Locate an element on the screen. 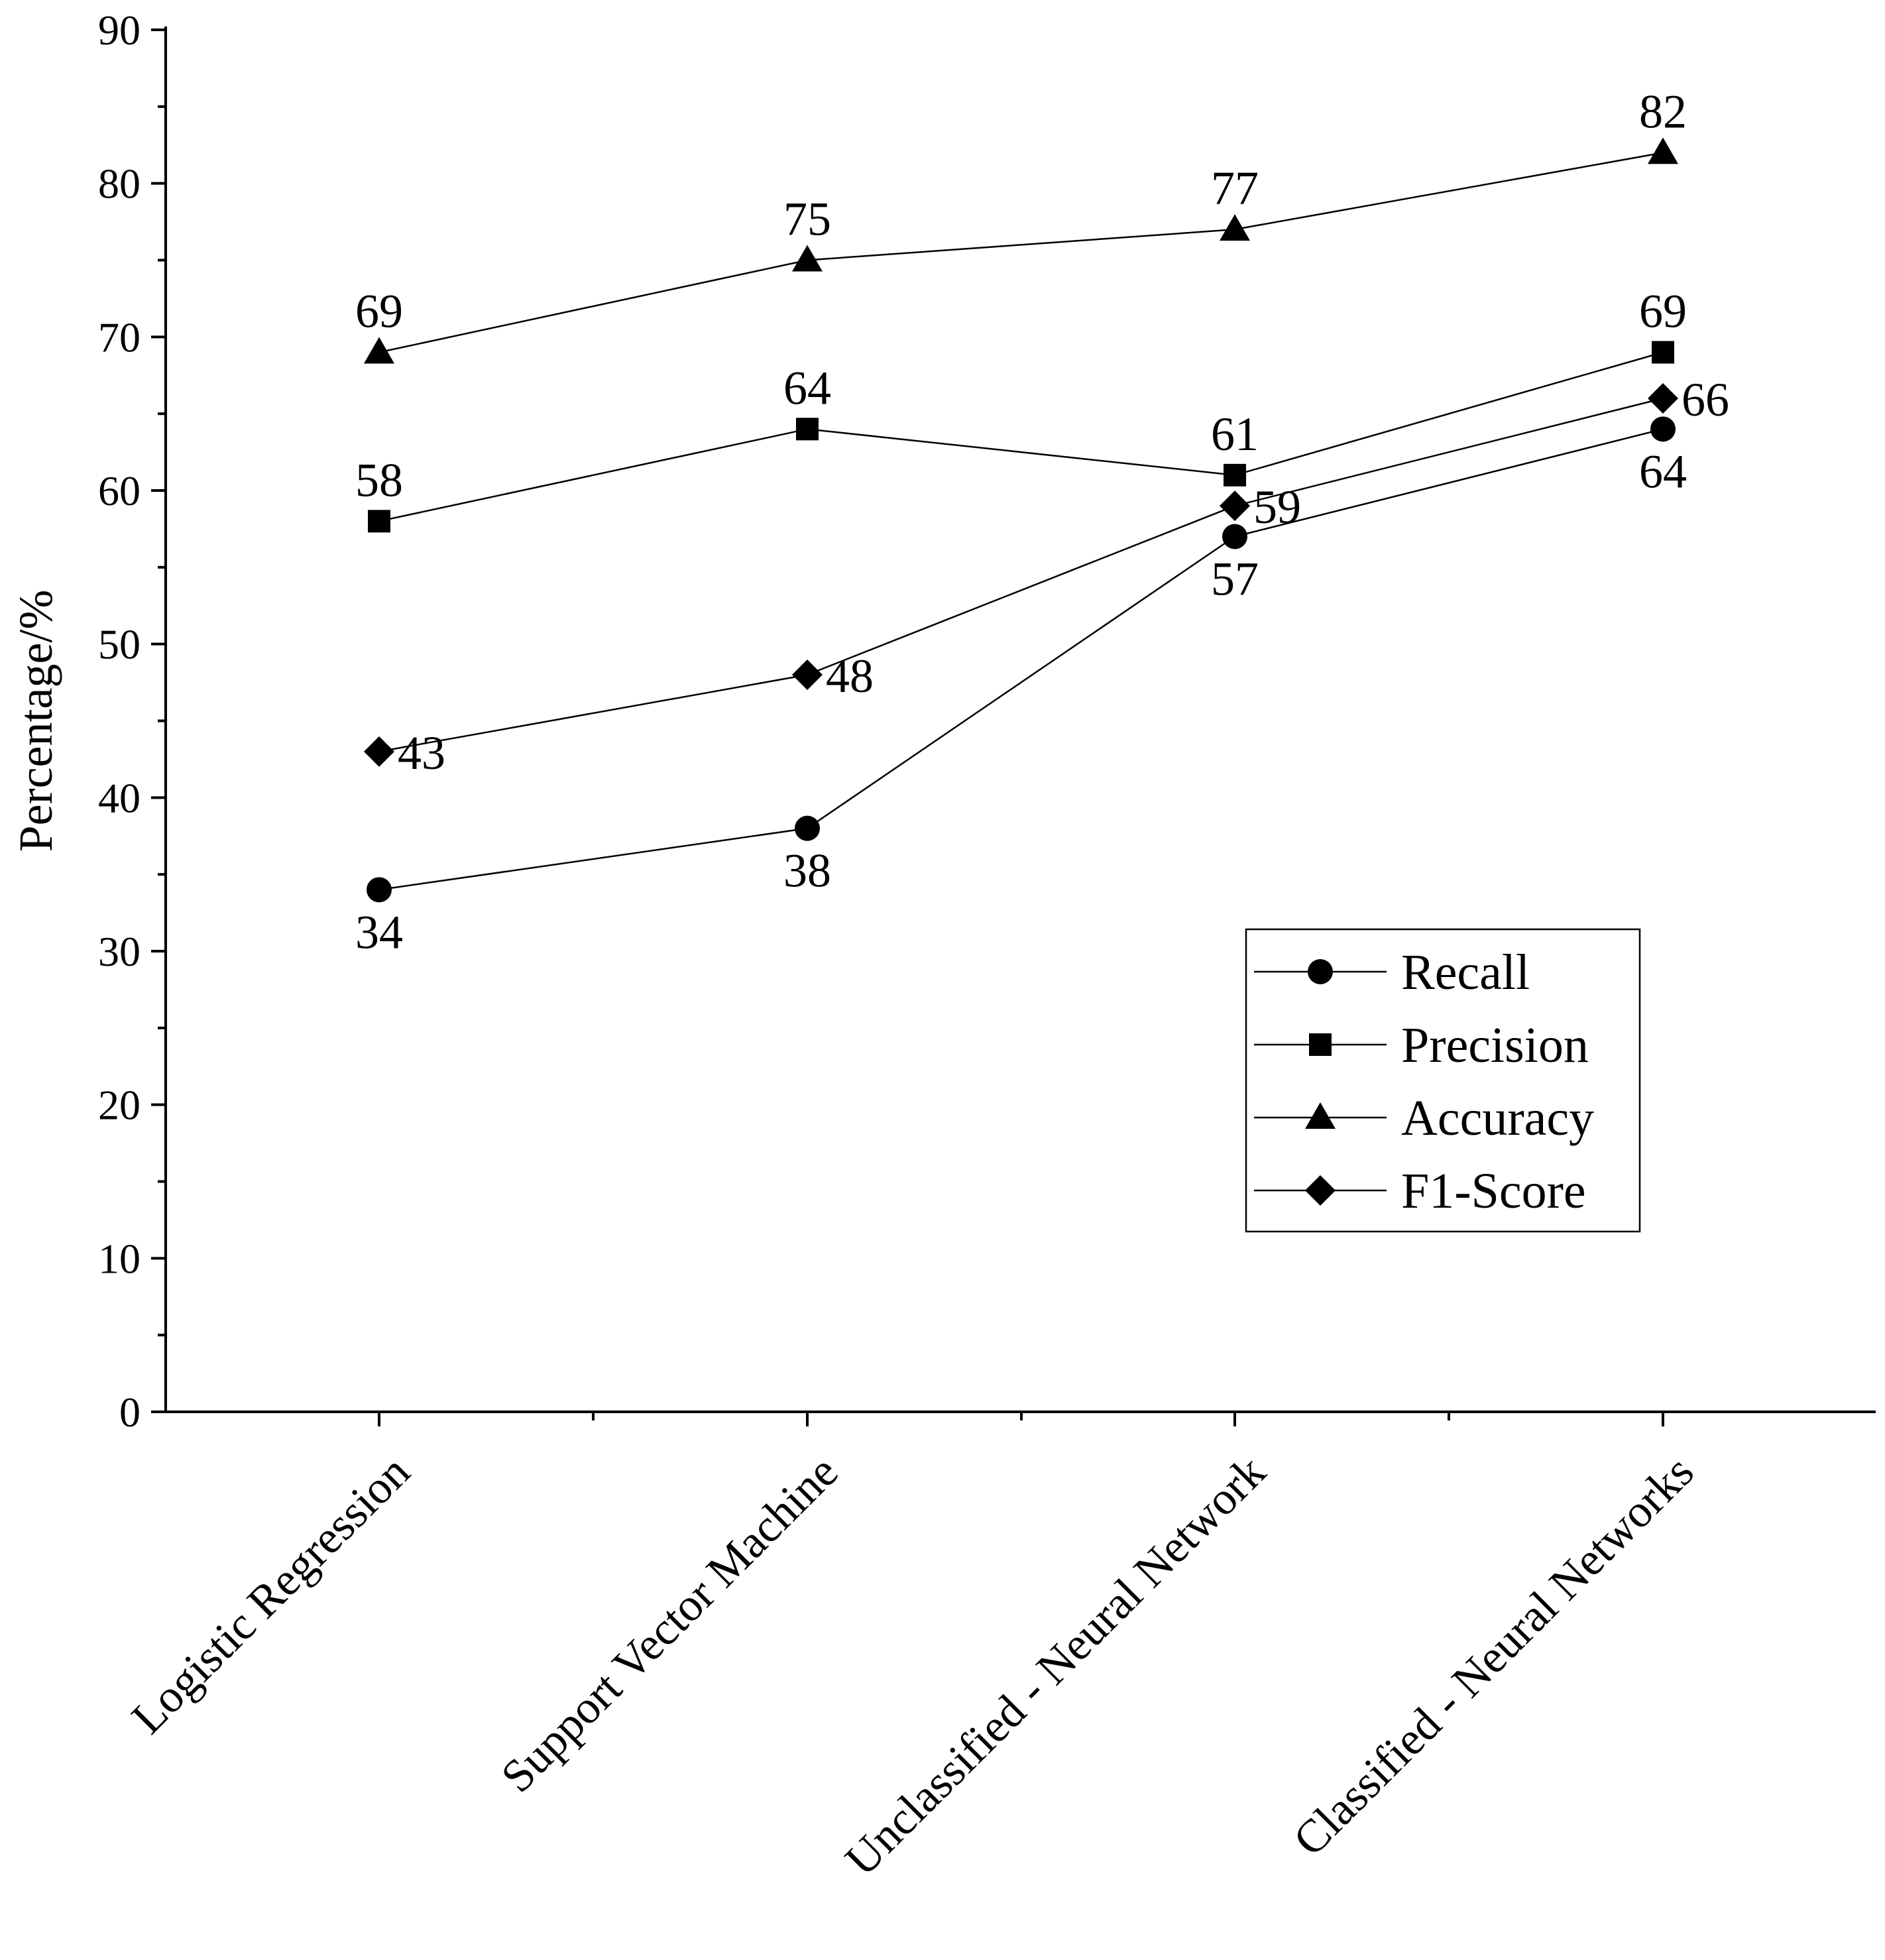  accuracy-data-label: 69 is located at coordinates (379, 311).